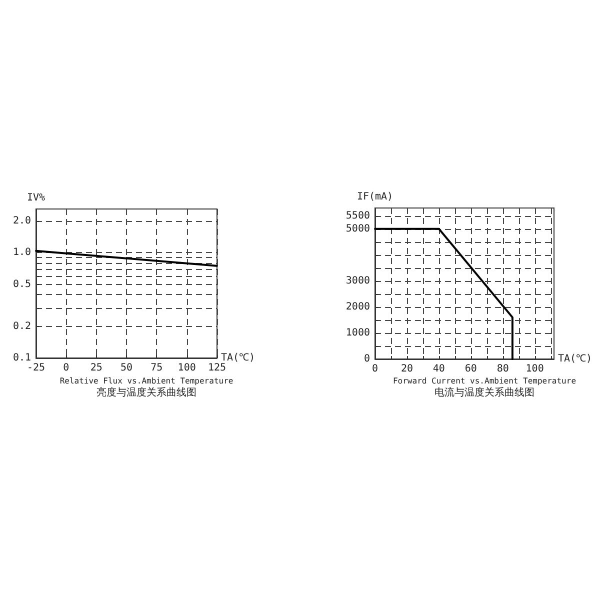 This screenshot has height=600, width=600. What do you see at coordinates (21, 284) in the screenshot?
I see `y-tick-label: 0.5` at bounding box center [21, 284].